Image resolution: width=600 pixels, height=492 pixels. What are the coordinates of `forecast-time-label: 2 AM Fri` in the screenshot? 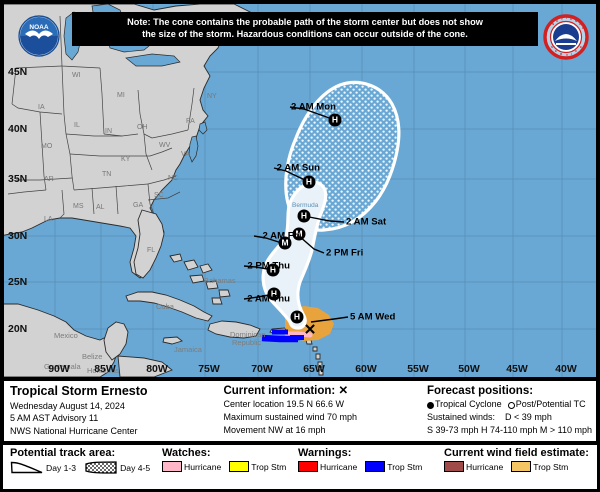 It's located at (281, 236).